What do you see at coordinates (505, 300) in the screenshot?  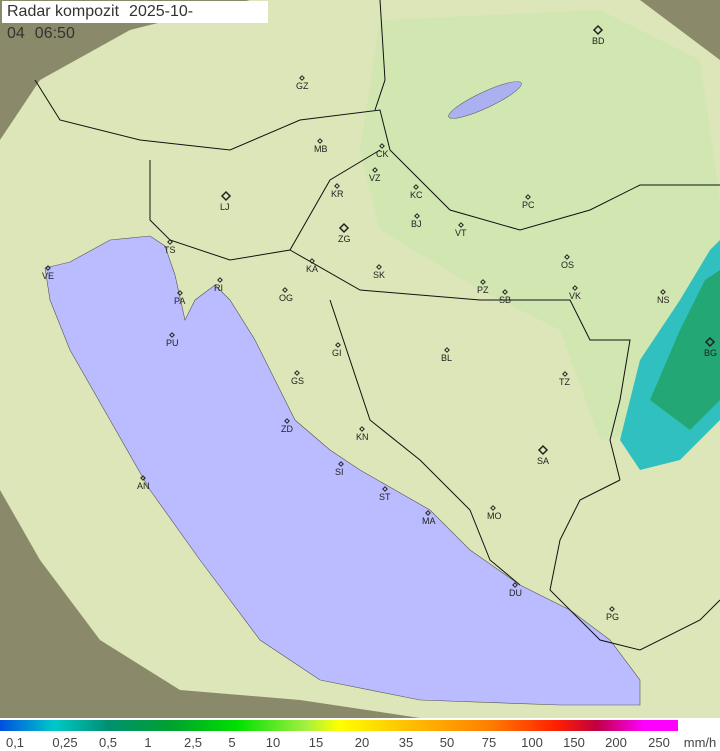 I see `city-label: SB` at bounding box center [505, 300].